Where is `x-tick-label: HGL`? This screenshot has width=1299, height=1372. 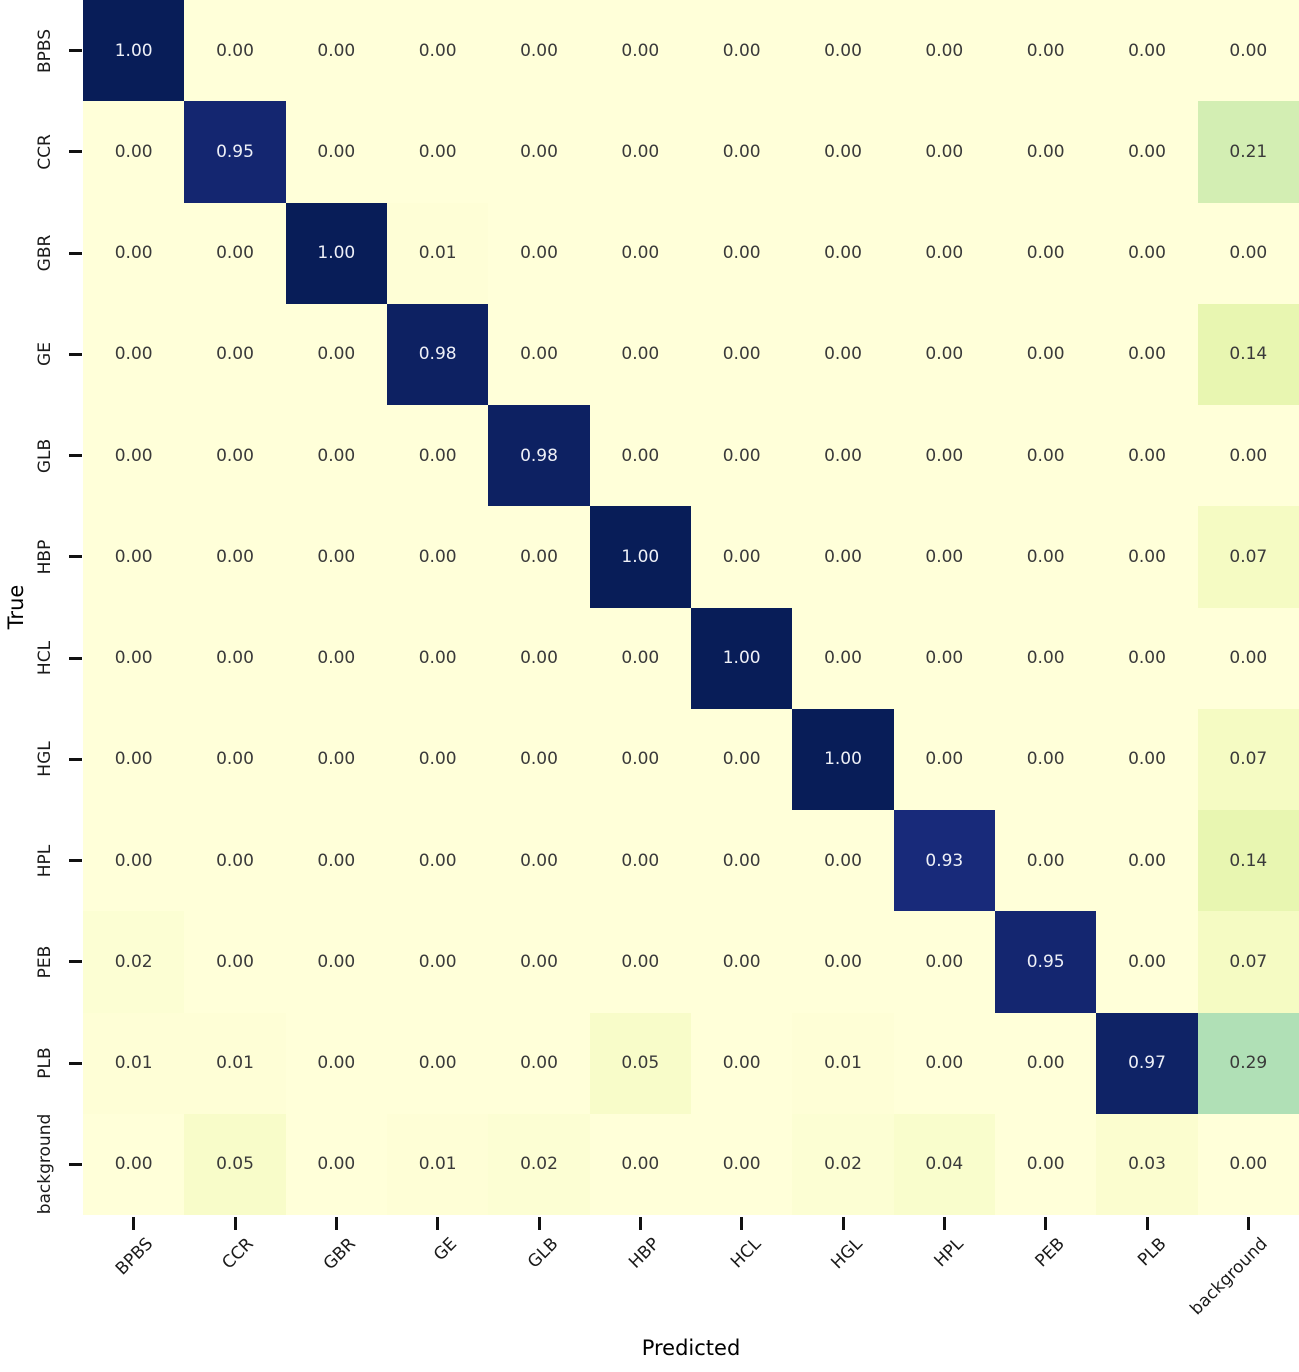
x-tick-label: HGL is located at coordinates (846, 1254).